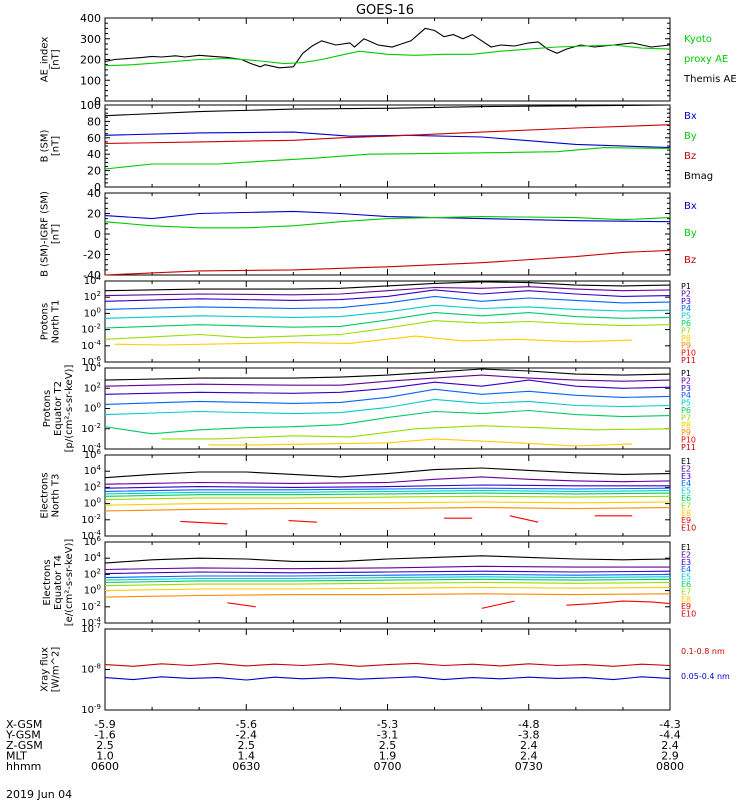 The image size is (750, 800). What do you see at coordinates (51, 60) in the screenshot?
I see `y-axis-label: AE_index[nT]` at bounding box center [51, 60].